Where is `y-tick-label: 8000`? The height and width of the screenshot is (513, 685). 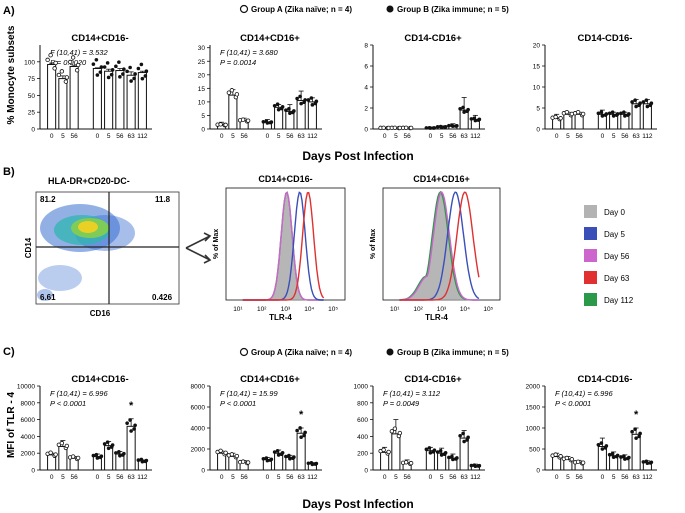 y-tick-label: 8000 is located at coordinates (198, 387).